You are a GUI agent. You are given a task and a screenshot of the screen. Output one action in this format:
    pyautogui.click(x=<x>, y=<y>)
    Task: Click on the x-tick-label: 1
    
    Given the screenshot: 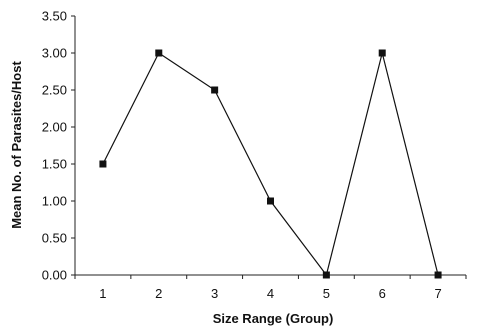 What is the action you would take?
    pyautogui.click(x=102, y=293)
    